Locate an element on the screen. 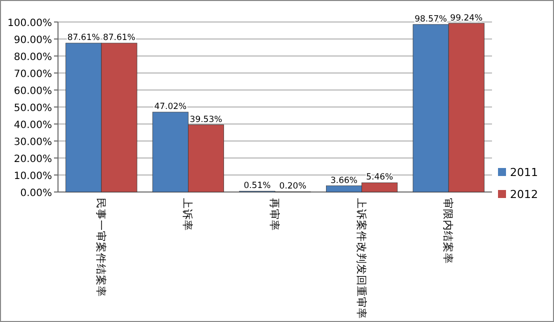 This screenshot has width=554, height=322. y-tick-label: 70.00% is located at coordinates (33, 74).